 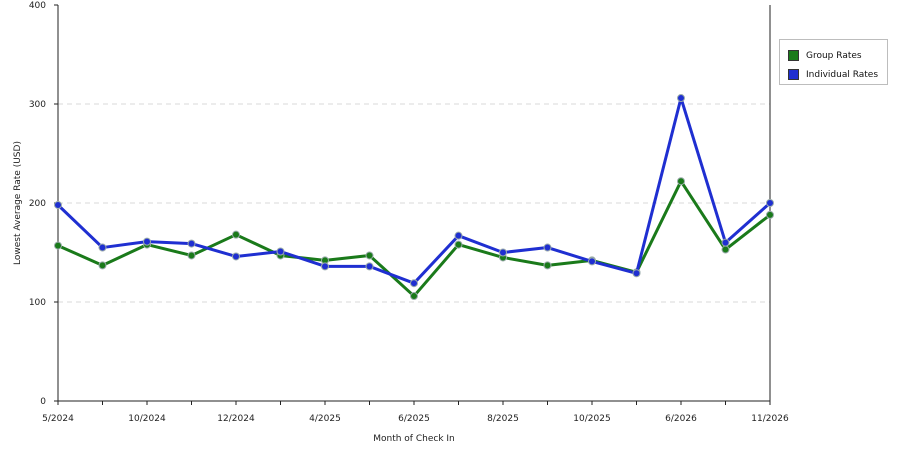 I want to click on legend-label-group-rates: Group Rates, so click(x=834, y=55).